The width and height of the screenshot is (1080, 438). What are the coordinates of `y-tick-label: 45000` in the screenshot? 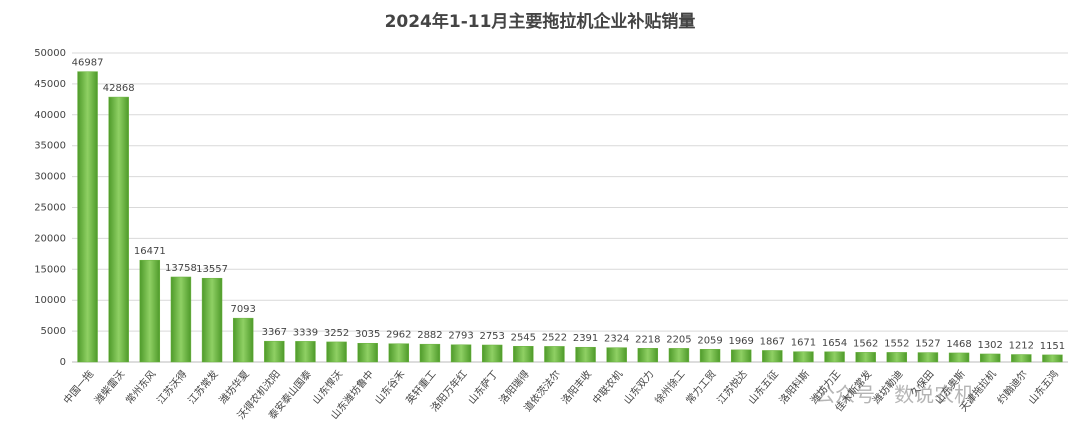 It's located at (50, 84).